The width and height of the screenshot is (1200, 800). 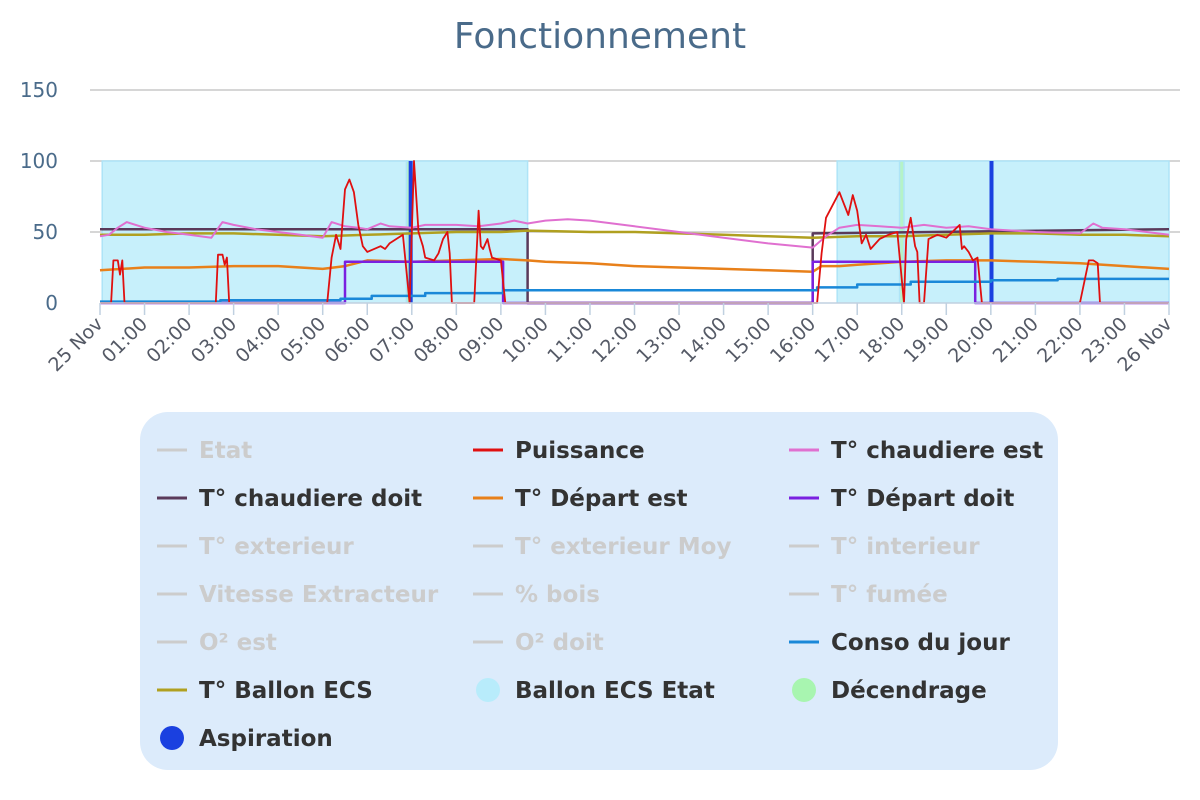 I want to click on legend-label: Puissance, so click(x=580, y=451).